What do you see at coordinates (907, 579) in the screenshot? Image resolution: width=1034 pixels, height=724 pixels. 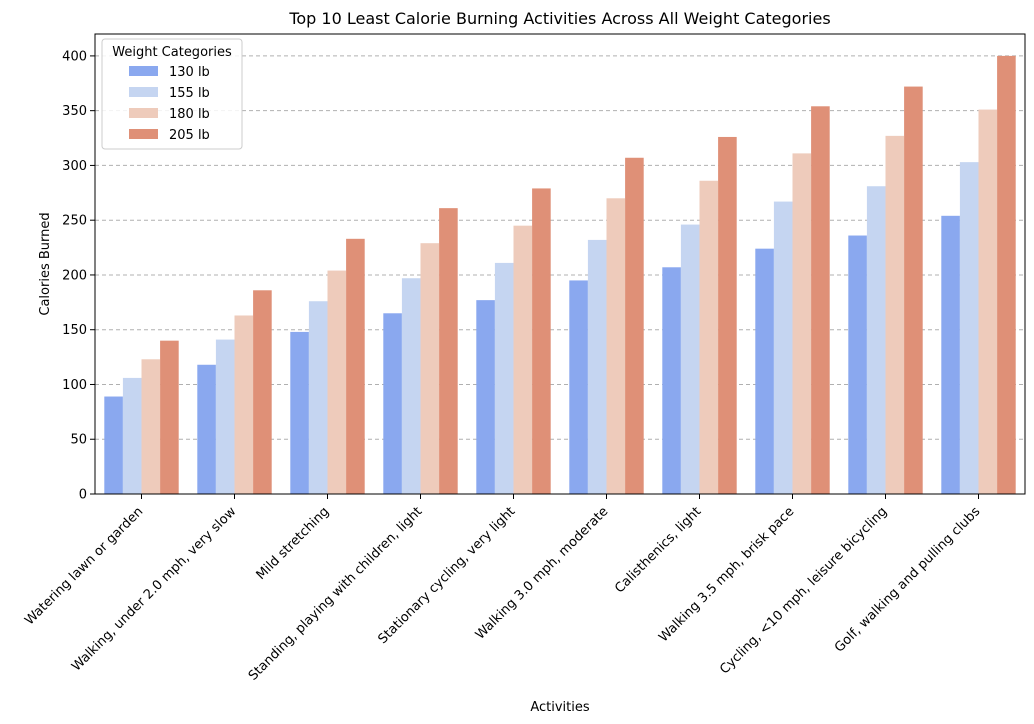 I see `x-tick-label: Golf, walking and pulling clubs` at bounding box center [907, 579].